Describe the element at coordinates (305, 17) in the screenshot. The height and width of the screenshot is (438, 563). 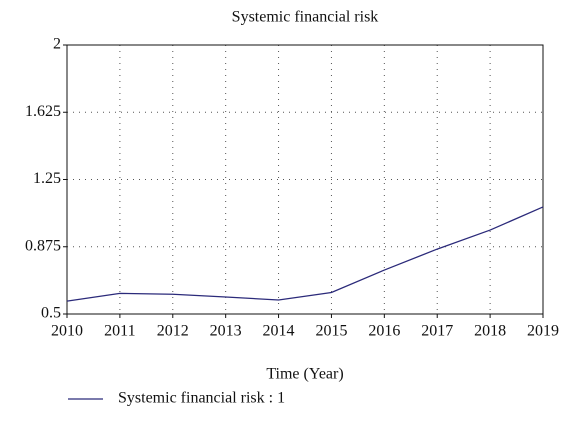
I see `chart-title: Systemic financial risk` at that location.